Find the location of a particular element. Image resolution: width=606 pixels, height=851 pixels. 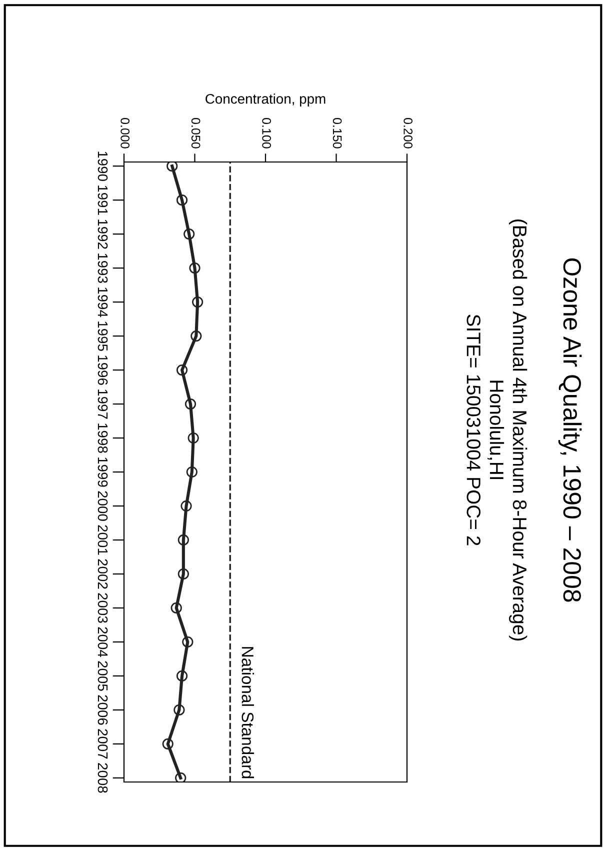

y-tick-label: 1993 is located at coordinates (103, 268).